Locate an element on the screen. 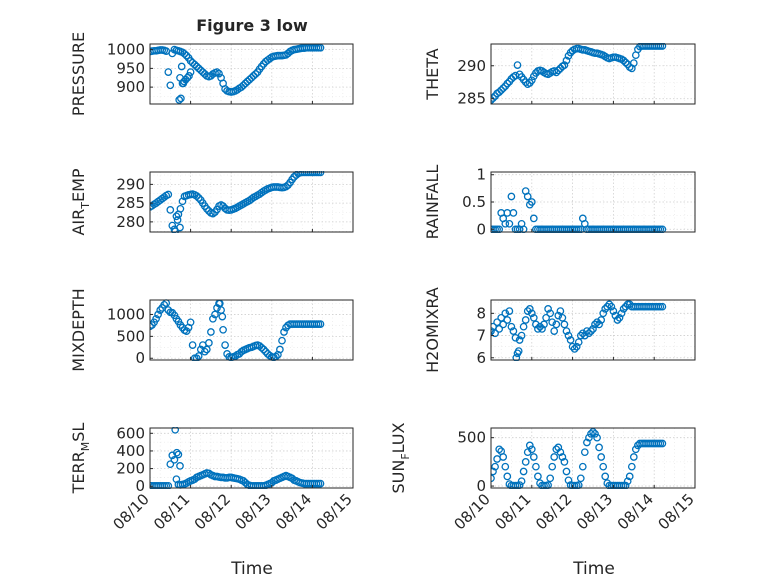 The image size is (778, 583). y-tick-label: 285 is located at coordinates (130, 203).